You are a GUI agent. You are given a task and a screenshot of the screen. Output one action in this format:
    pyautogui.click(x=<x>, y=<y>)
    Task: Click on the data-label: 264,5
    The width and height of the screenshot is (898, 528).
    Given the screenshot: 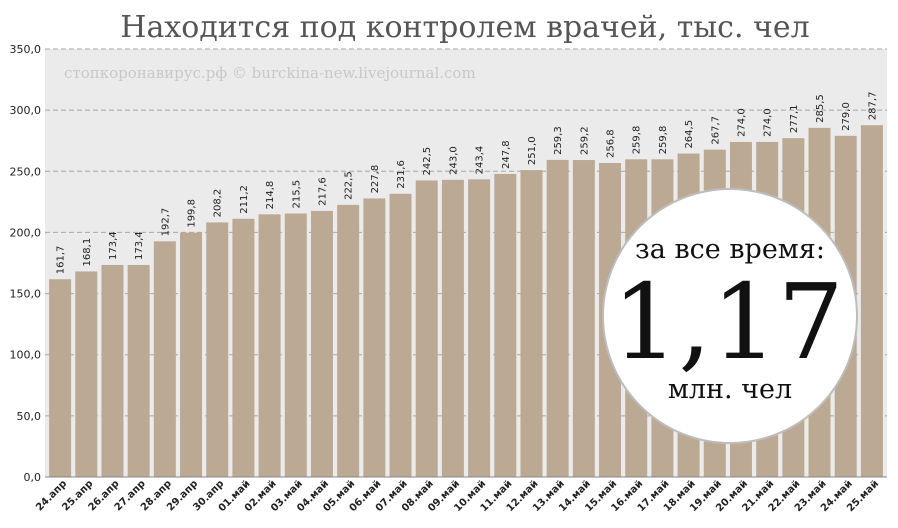 What is the action you would take?
    pyautogui.click(x=689, y=134)
    